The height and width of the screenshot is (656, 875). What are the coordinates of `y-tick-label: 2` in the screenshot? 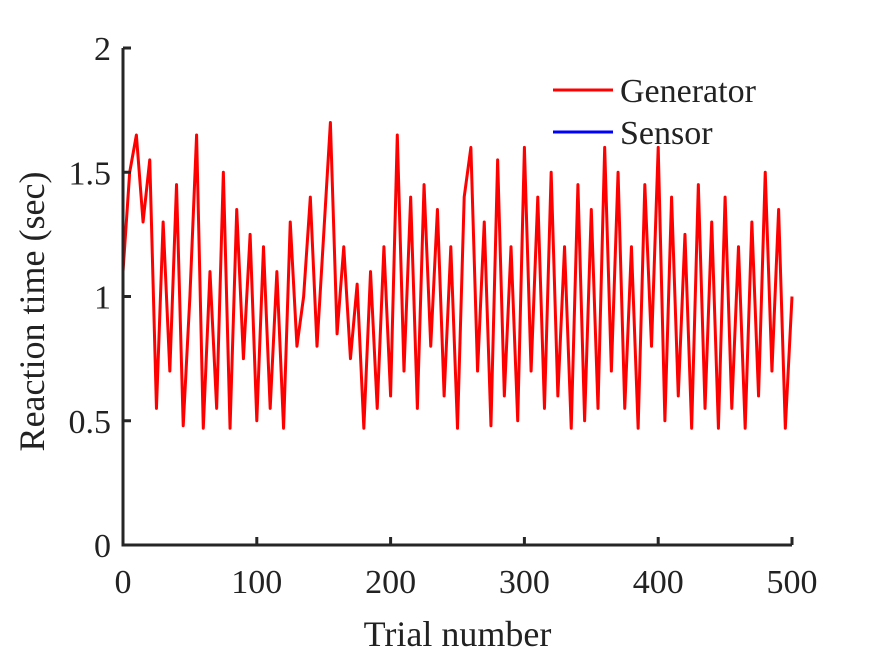 It's located at (102, 49).